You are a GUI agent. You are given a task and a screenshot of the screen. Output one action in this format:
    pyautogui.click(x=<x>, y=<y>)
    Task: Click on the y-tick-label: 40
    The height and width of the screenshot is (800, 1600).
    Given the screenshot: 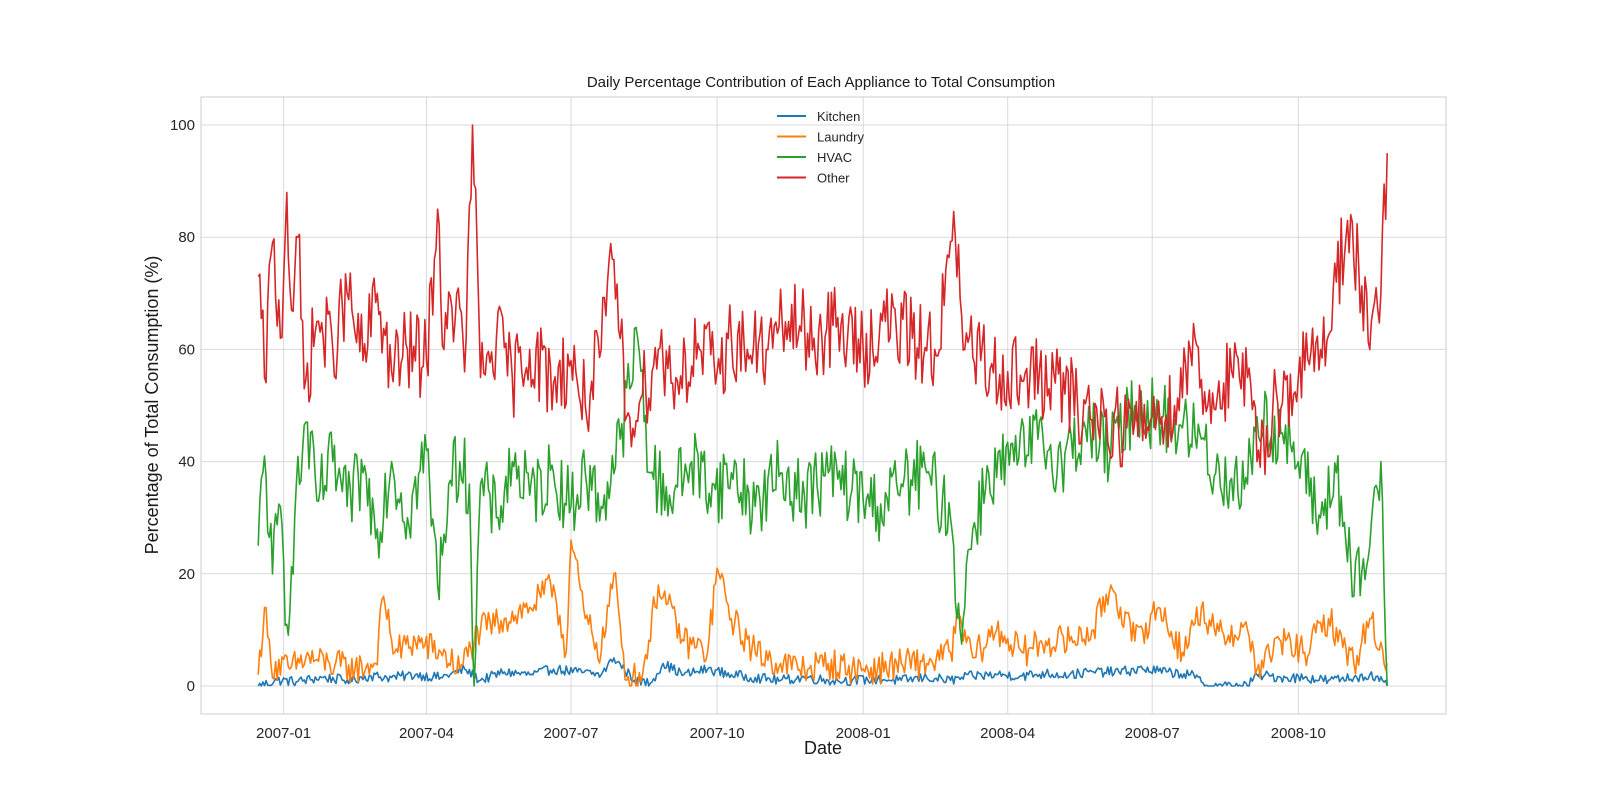 What is the action you would take?
    pyautogui.click(x=186, y=462)
    